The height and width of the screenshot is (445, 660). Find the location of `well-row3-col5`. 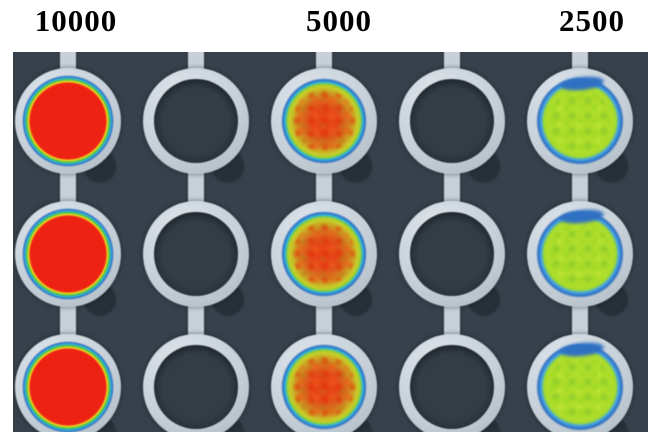

well-row3-col5 is located at coordinates (580, 383).